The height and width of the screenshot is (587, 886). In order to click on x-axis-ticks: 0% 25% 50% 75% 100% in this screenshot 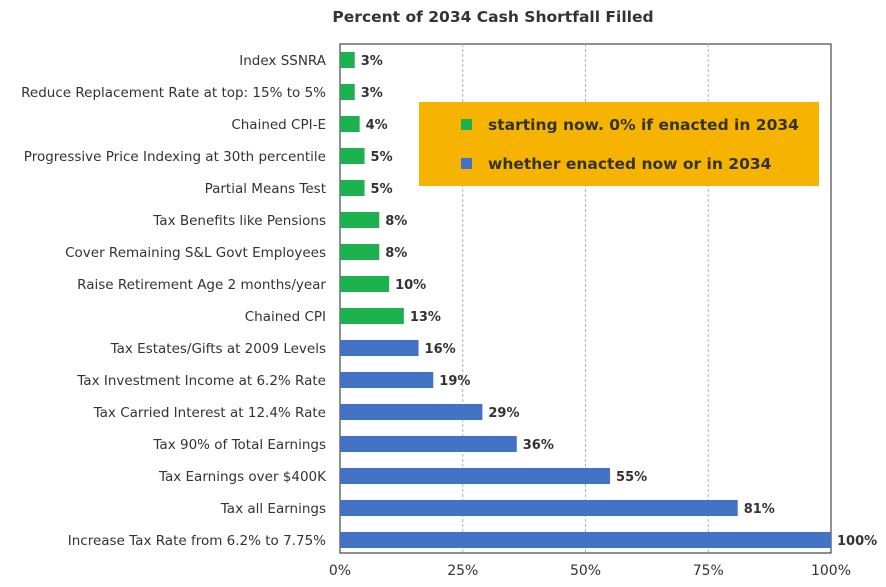, I will do `click(590, 571)`.